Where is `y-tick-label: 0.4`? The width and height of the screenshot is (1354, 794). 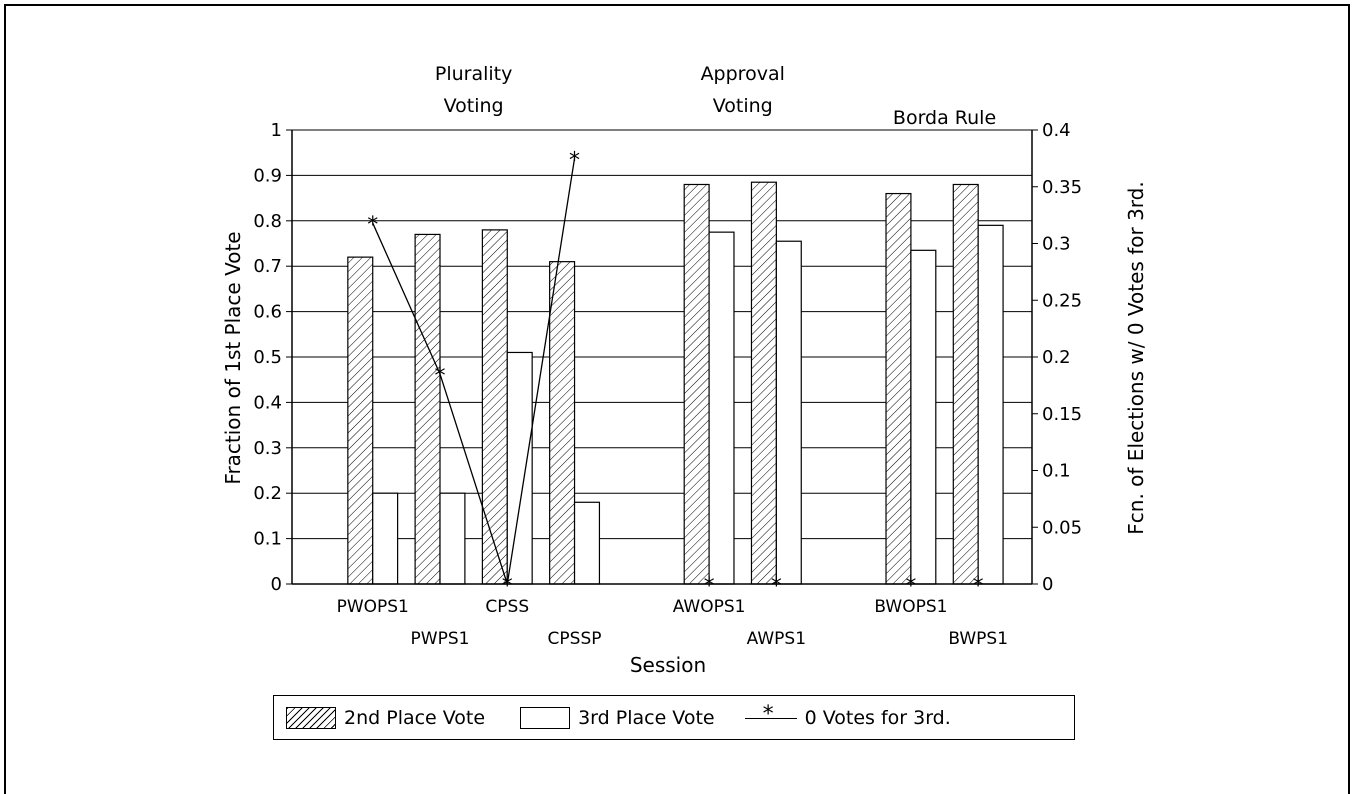 y-tick-label: 0.4 is located at coordinates (267, 402).